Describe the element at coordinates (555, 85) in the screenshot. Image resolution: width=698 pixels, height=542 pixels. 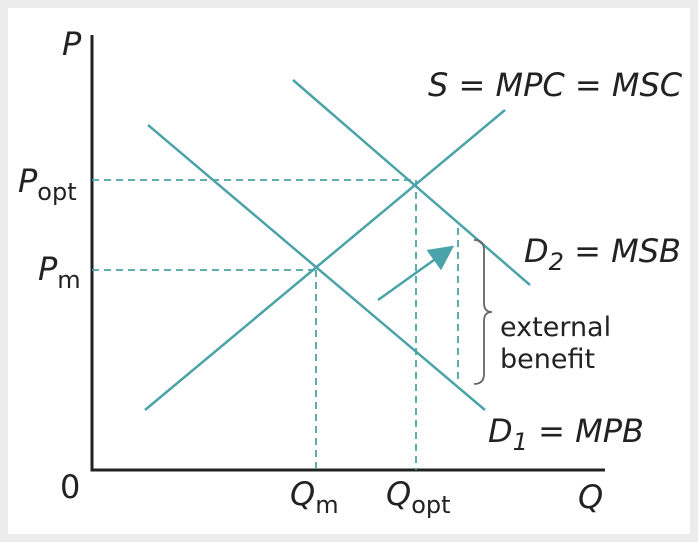
I see `supply-label: S = MPC = MSC` at that location.